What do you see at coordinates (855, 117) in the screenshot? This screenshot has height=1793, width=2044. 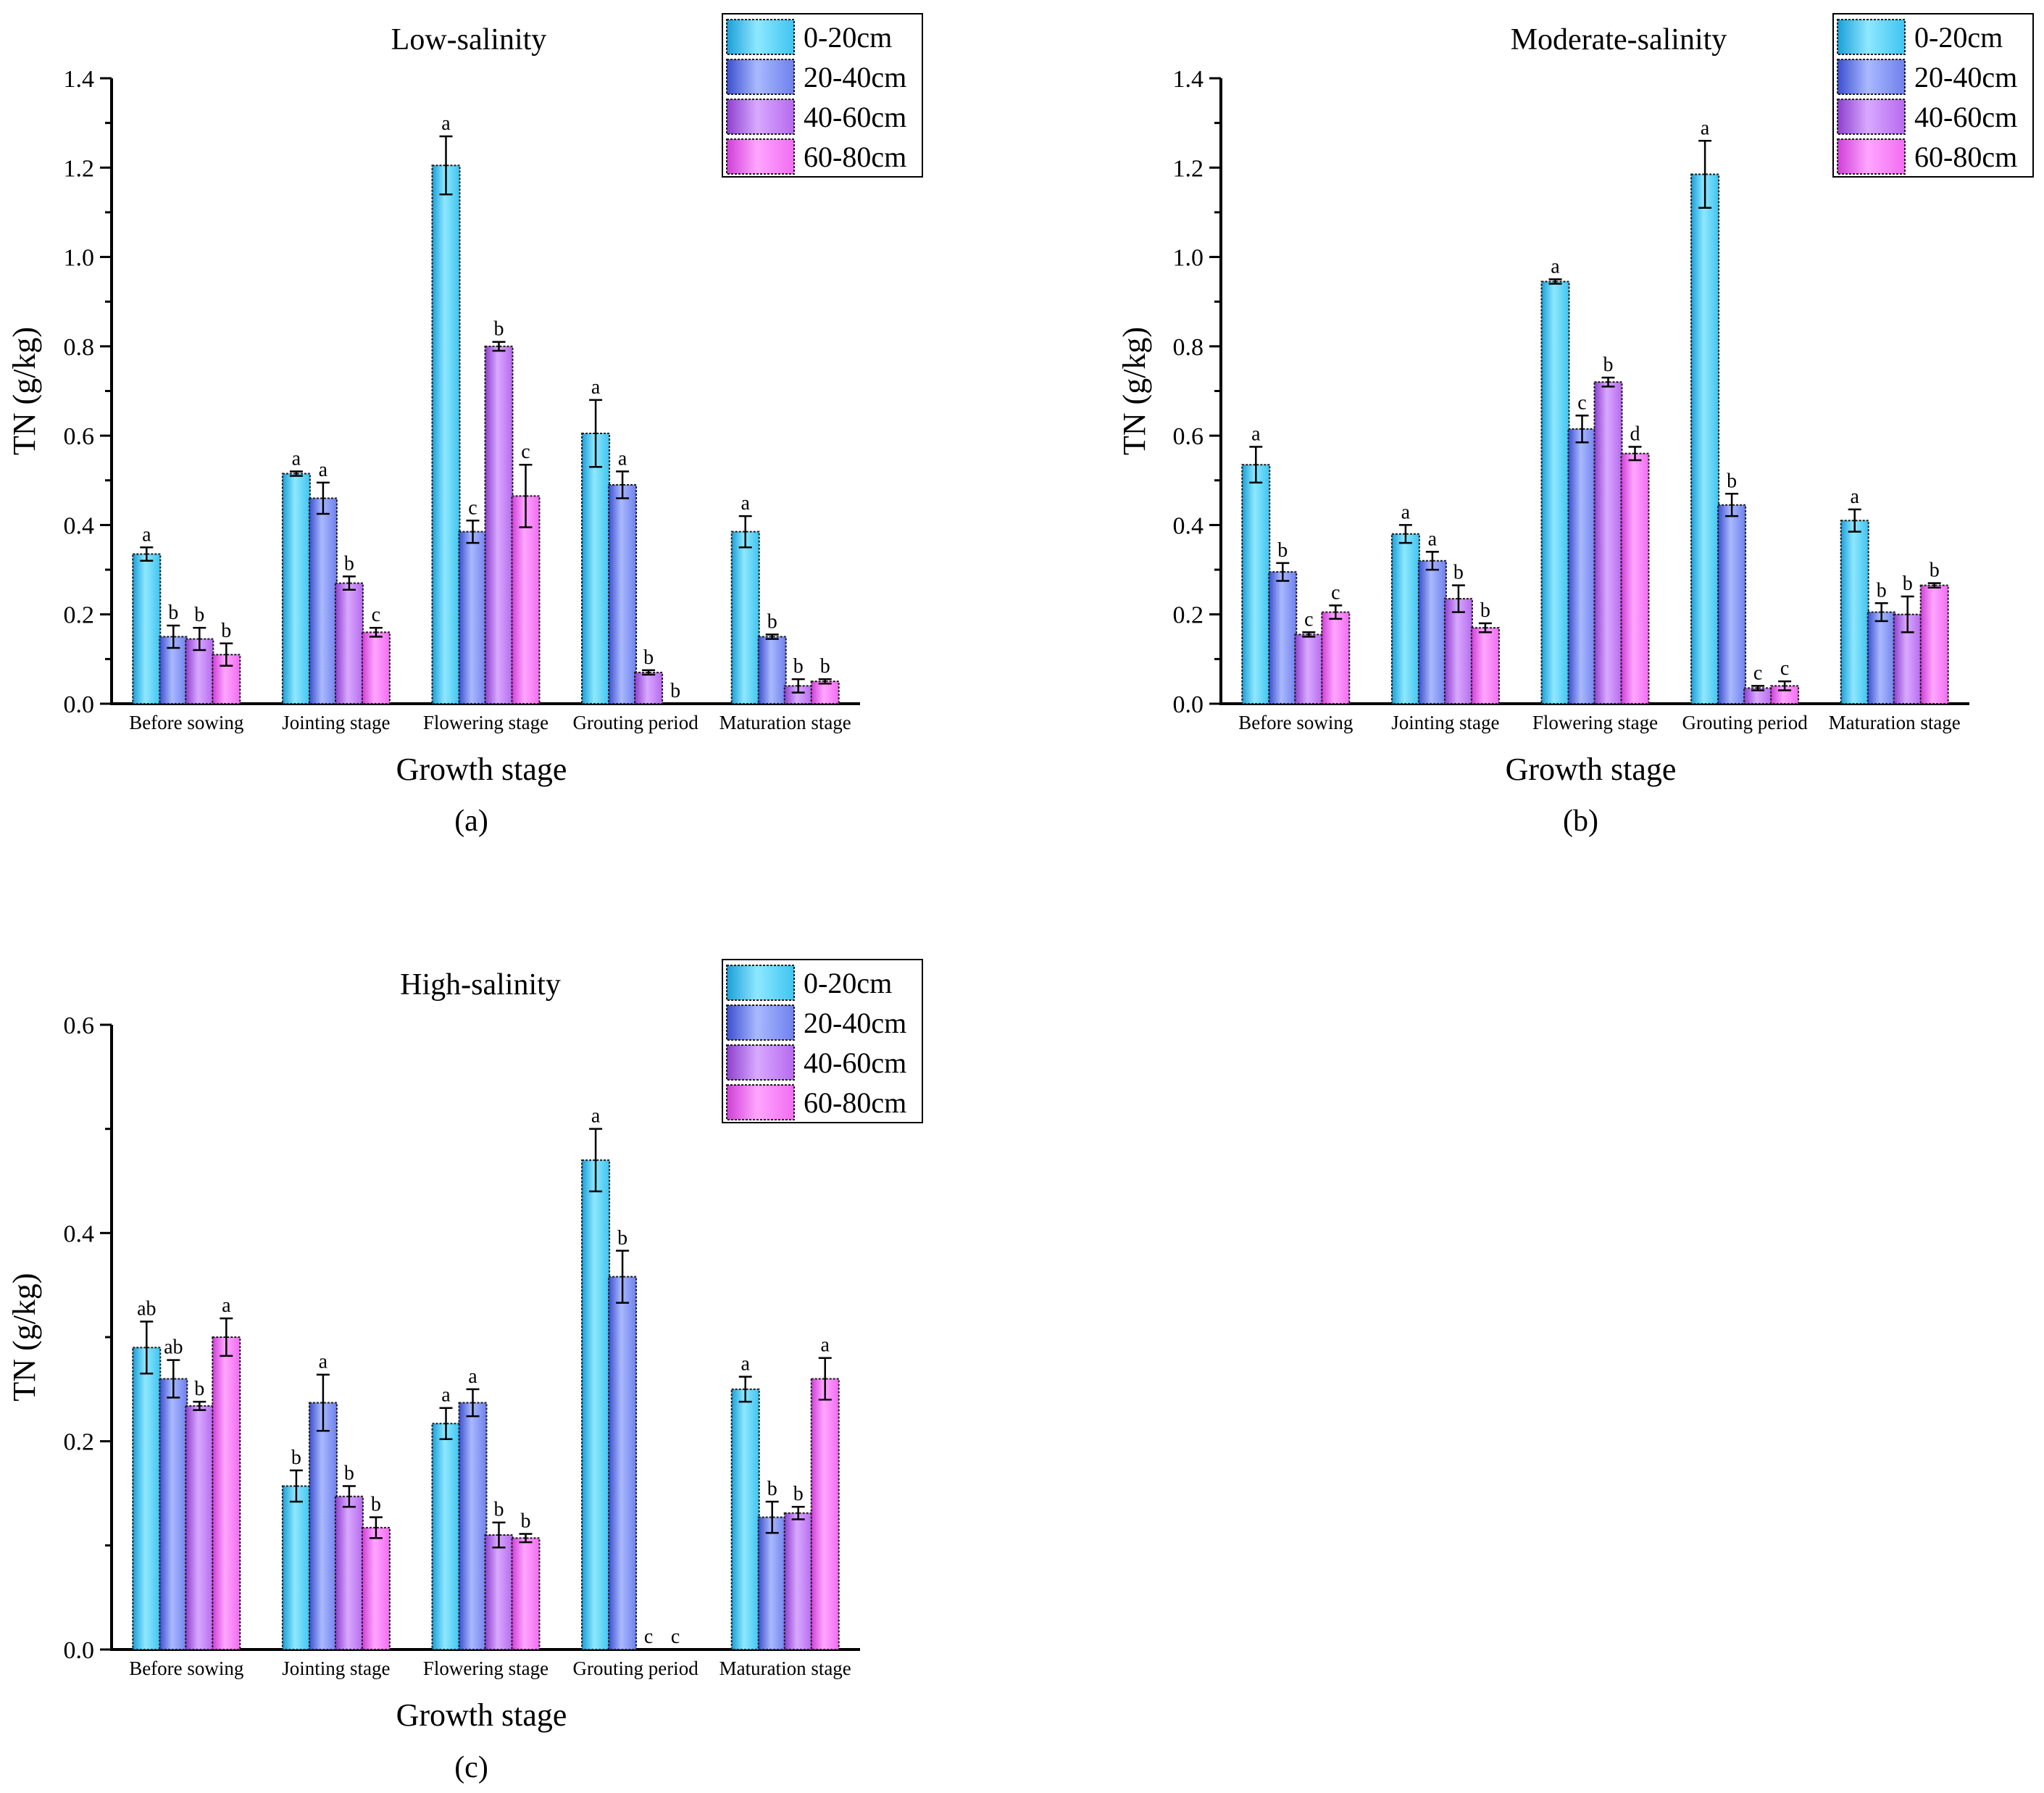 I see `legend-label: 40-60cm` at bounding box center [855, 117].